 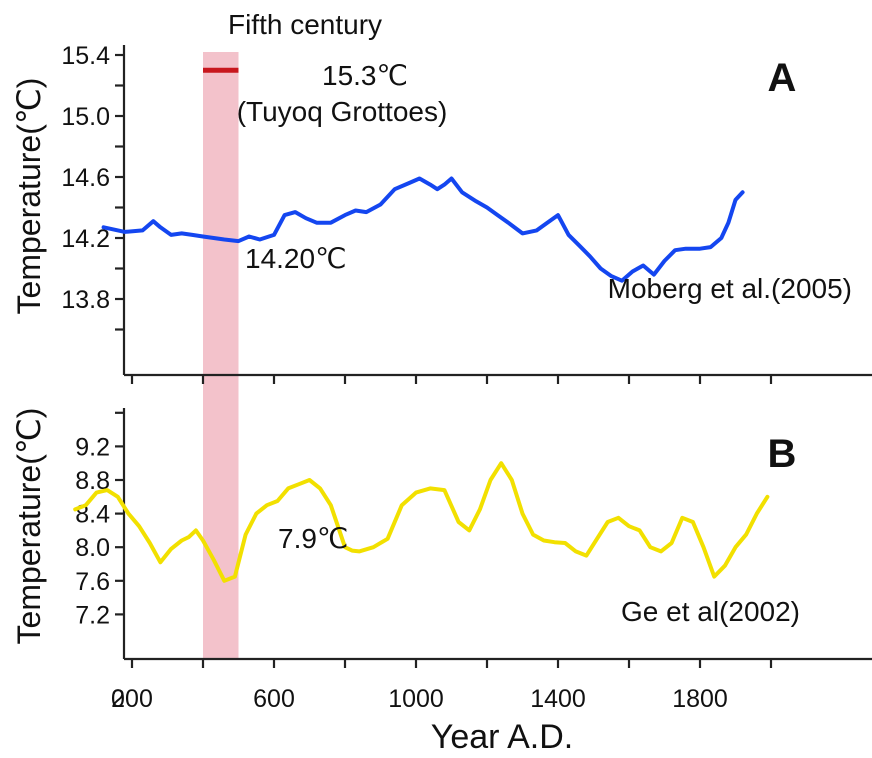 I want to click on panel-a-y-tick-label: 14.6, so click(x=85, y=178).